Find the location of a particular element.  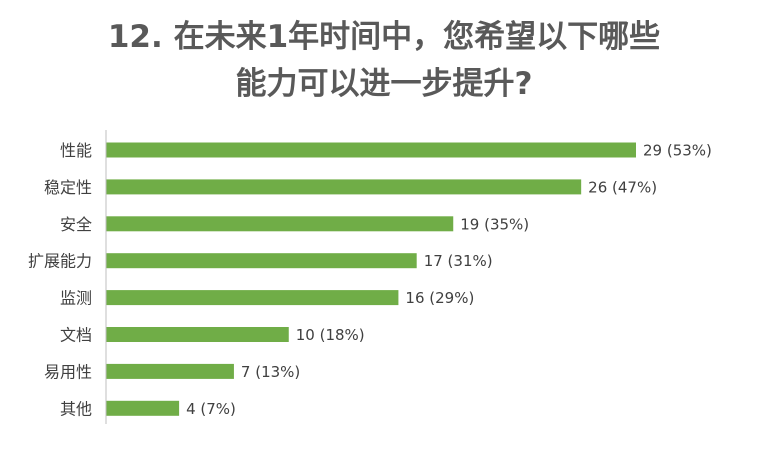

value-label: 16 (29%) is located at coordinates (439, 298).